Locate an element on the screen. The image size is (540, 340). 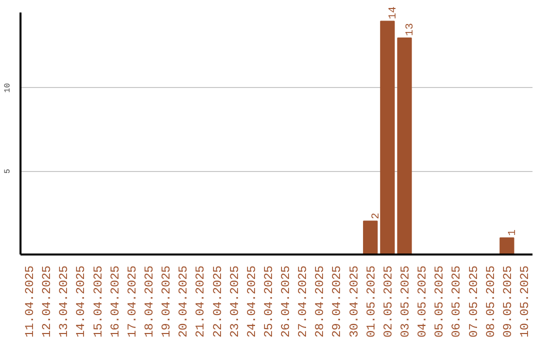
x-tick-label: 24.04.2025 is located at coordinates (251, 301).